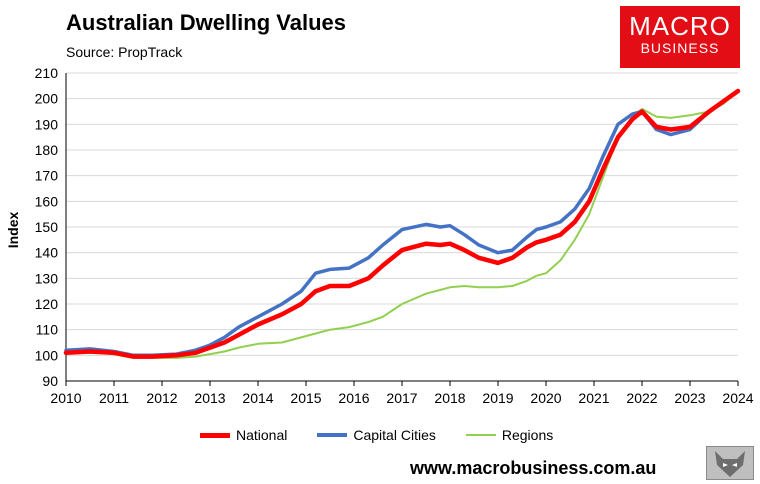 This screenshot has height=484, width=760. Describe the element at coordinates (353, 398) in the screenshot. I see `x-tick-label: 2016` at that location.